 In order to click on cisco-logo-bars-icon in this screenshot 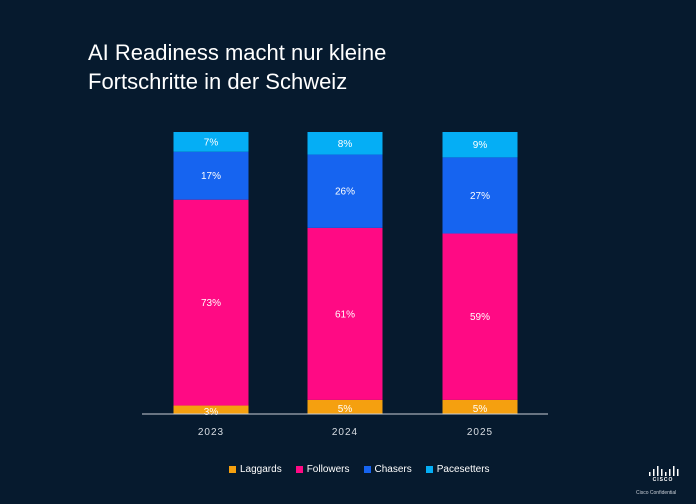, I will do `click(664, 471)`.